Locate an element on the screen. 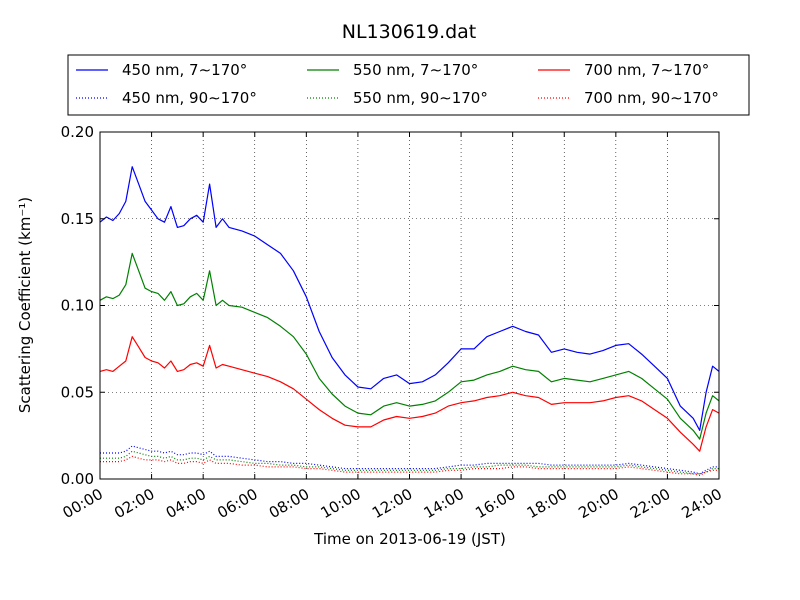 The height and width of the screenshot is (600, 800). y-axis-label: Scattering Coefficient (km⁻¹) is located at coordinates (25, 305).